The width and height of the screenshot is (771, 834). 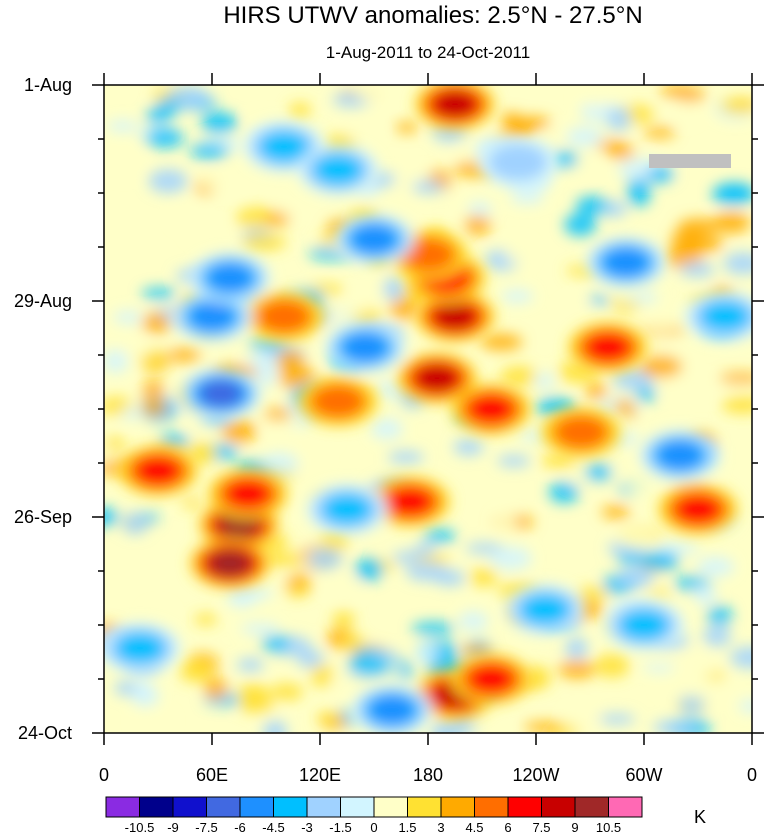 What do you see at coordinates (240, 827) in the screenshot?
I see `colorbar-tick-label: -6` at bounding box center [240, 827].